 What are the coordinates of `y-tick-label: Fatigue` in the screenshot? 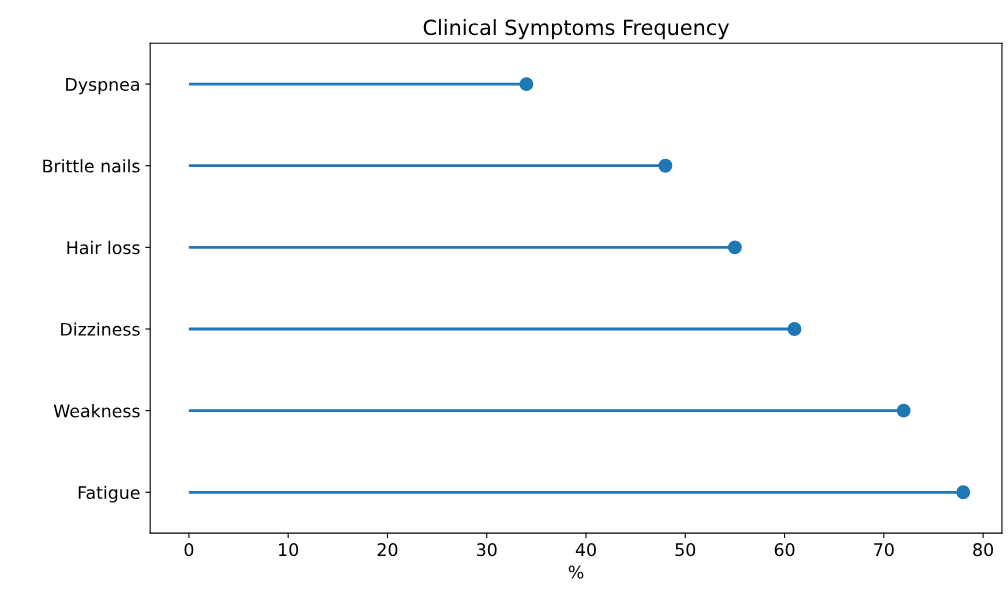 It's located at (109, 494).